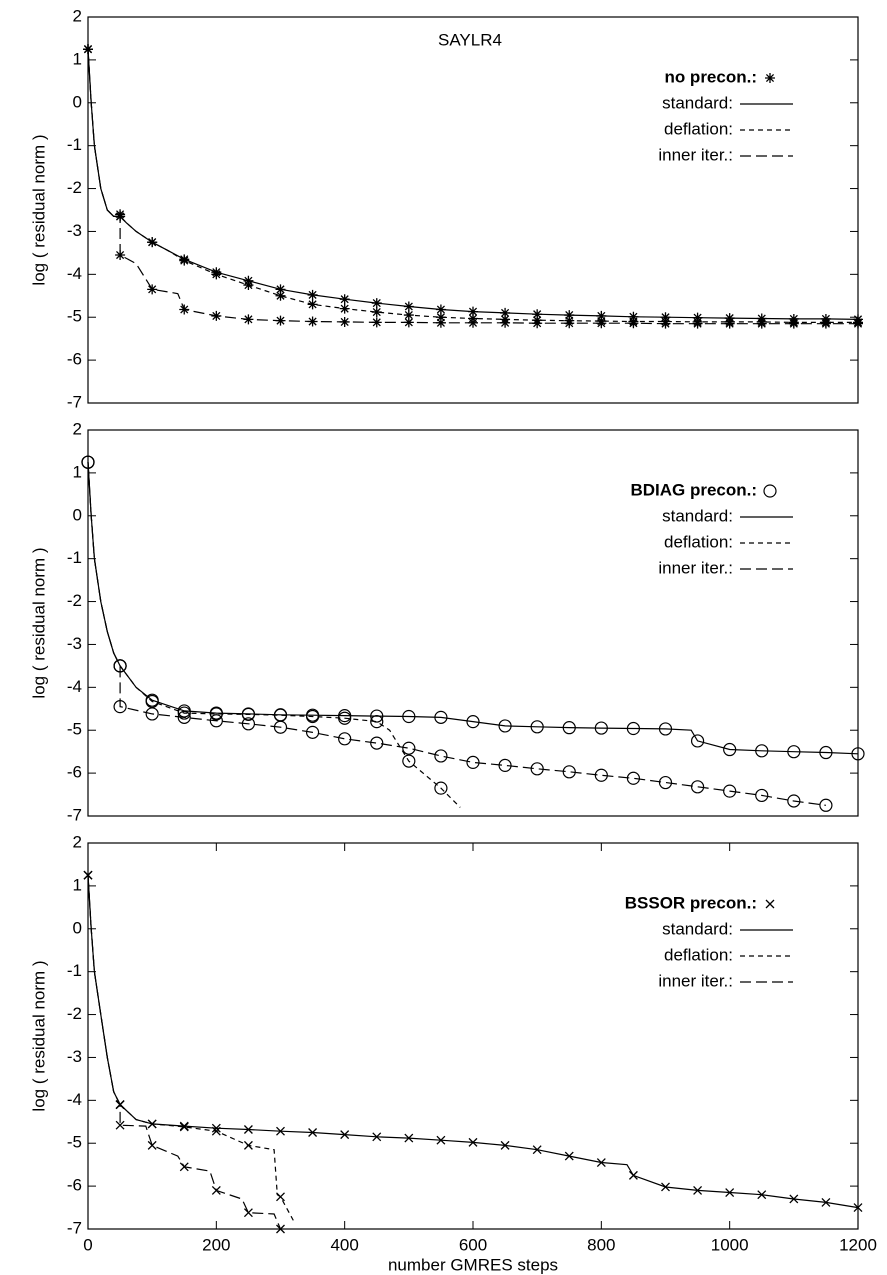 The image size is (887, 1275). What do you see at coordinates (697, 515) in the screenshot?
I see `legend-label: standard:` at bounding box center [697, 515].